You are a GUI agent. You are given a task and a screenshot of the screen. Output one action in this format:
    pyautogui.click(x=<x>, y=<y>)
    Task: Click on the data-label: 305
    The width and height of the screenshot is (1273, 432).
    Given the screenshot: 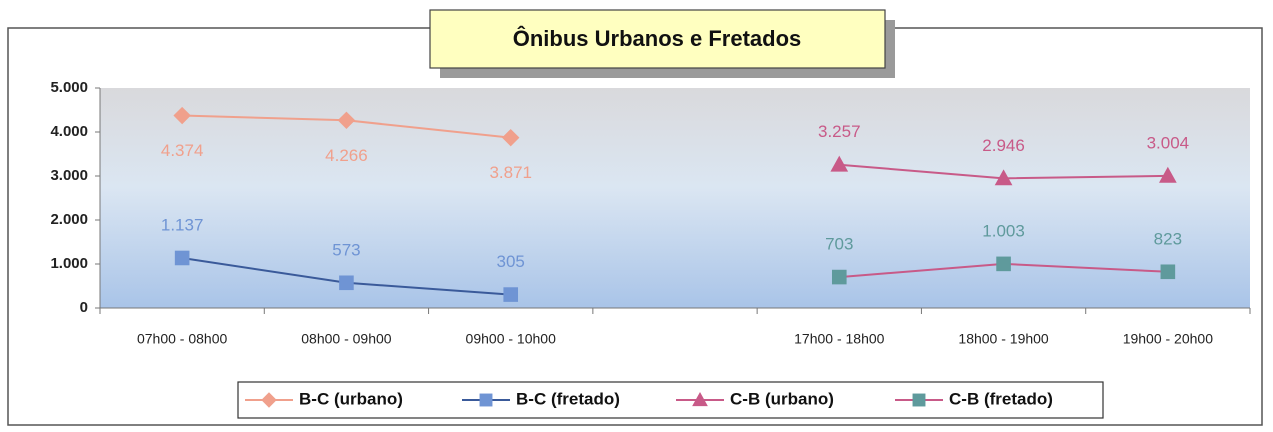 What is the action you would take?
    pyautogui.click(x=511, y=261)
    